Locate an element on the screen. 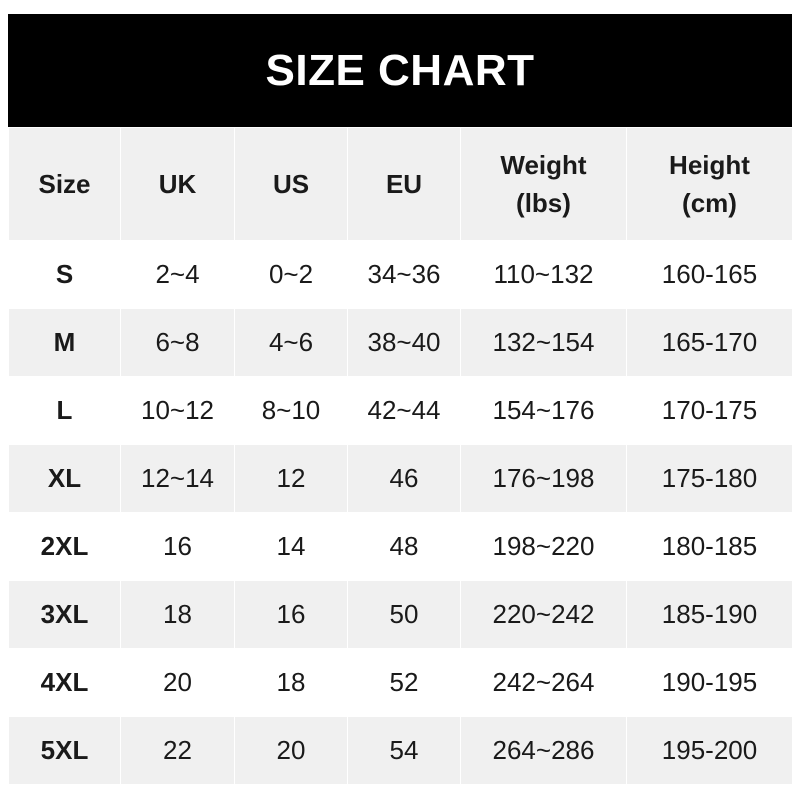 Image resolution: width=800 pixels, height=800 pixels. cell-uk: 12~14 is located at coordinates (177, 478).